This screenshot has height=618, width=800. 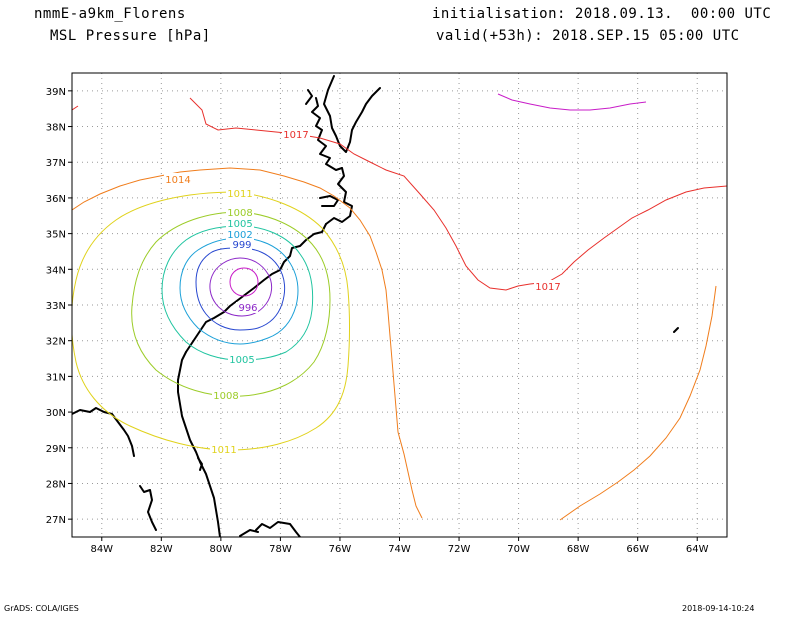 I want to click on longitude-labels: 84W 82W 80W 78W 76W 74W 72W 70W 68W 66W 64W, so click(x=399, y=546).